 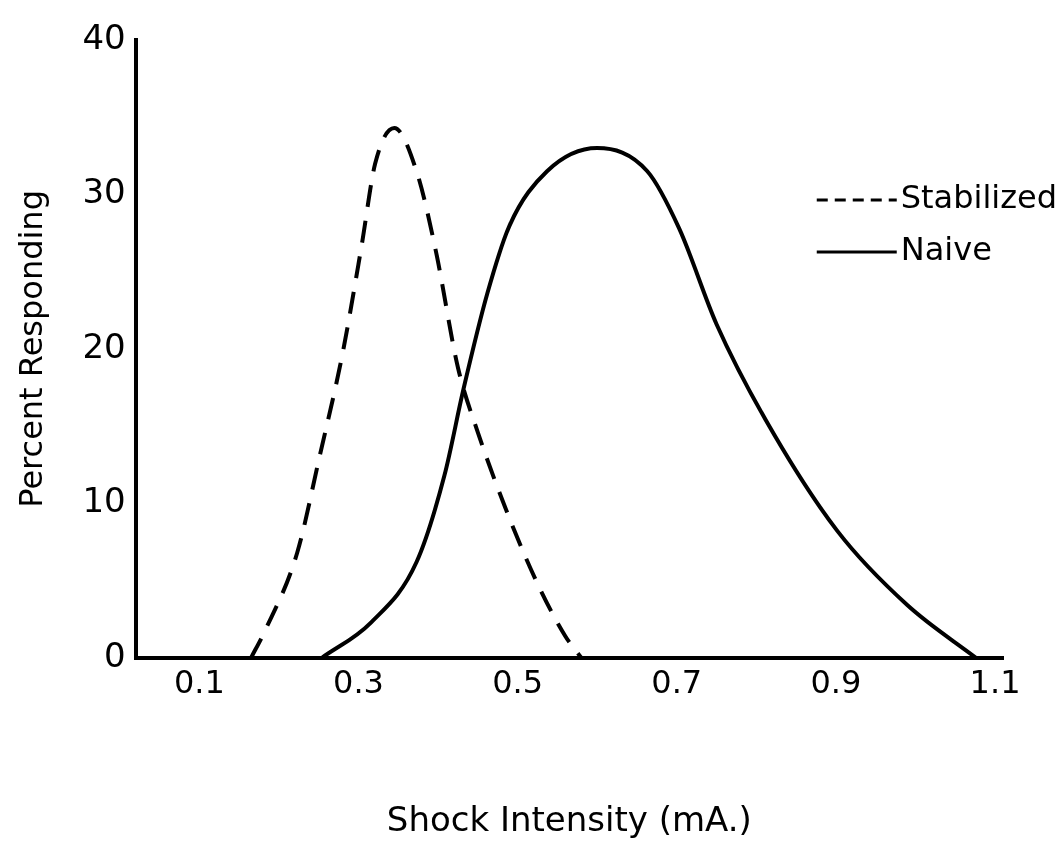 I want to click on y-tick-label: 30, so click(x=104, y=191).